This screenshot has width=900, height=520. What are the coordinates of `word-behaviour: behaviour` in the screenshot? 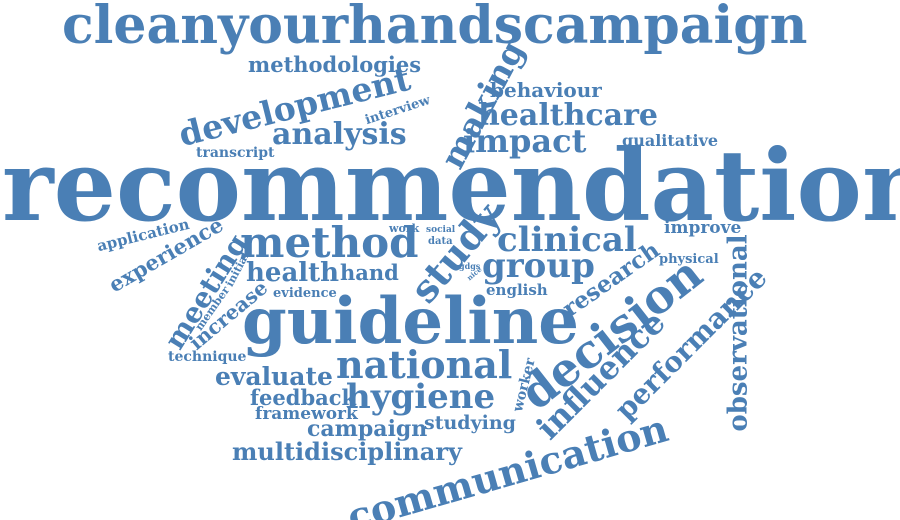 It's located at (546, 90).